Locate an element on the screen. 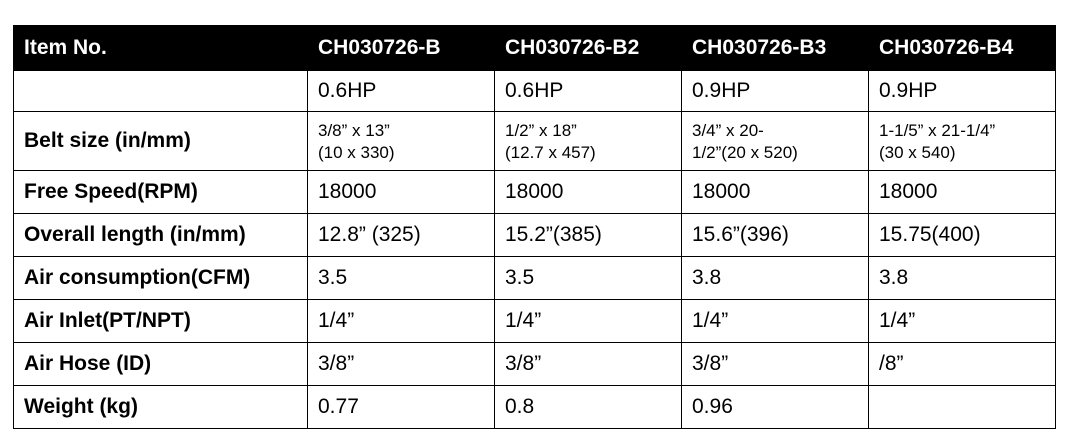 Image resolution: width=1070 pixels, height=448 pixels. row-label: Weight (kg) is located at coordinates (160, 407).